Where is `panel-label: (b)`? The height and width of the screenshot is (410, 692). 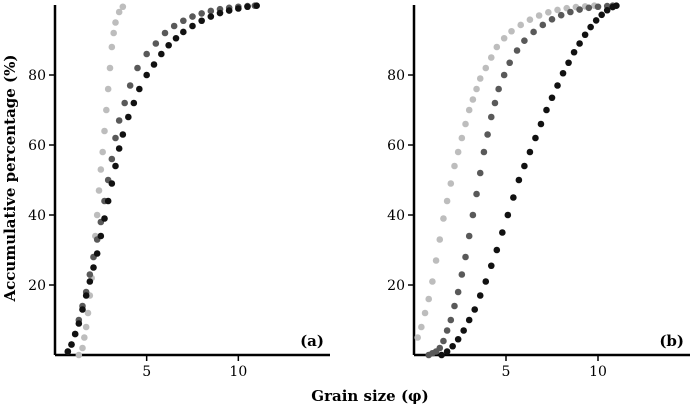 panel-label: (b) is located at coordinates (671, 341).